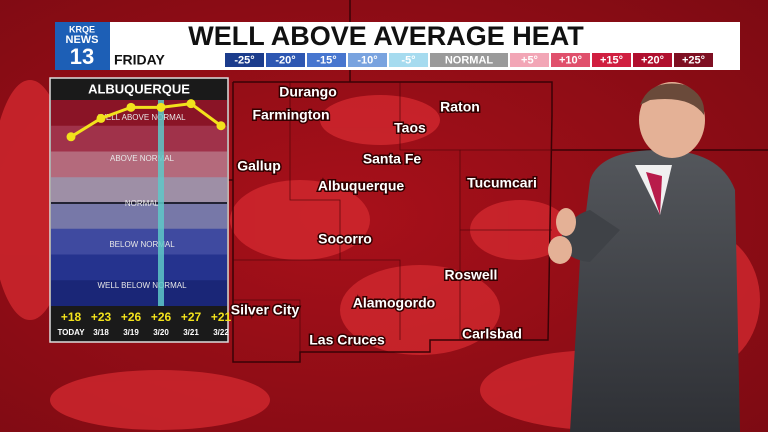  Describe the element at coordinates (131, 332) in the screenshot. I see `x-tick-label: 3/19` at that location.